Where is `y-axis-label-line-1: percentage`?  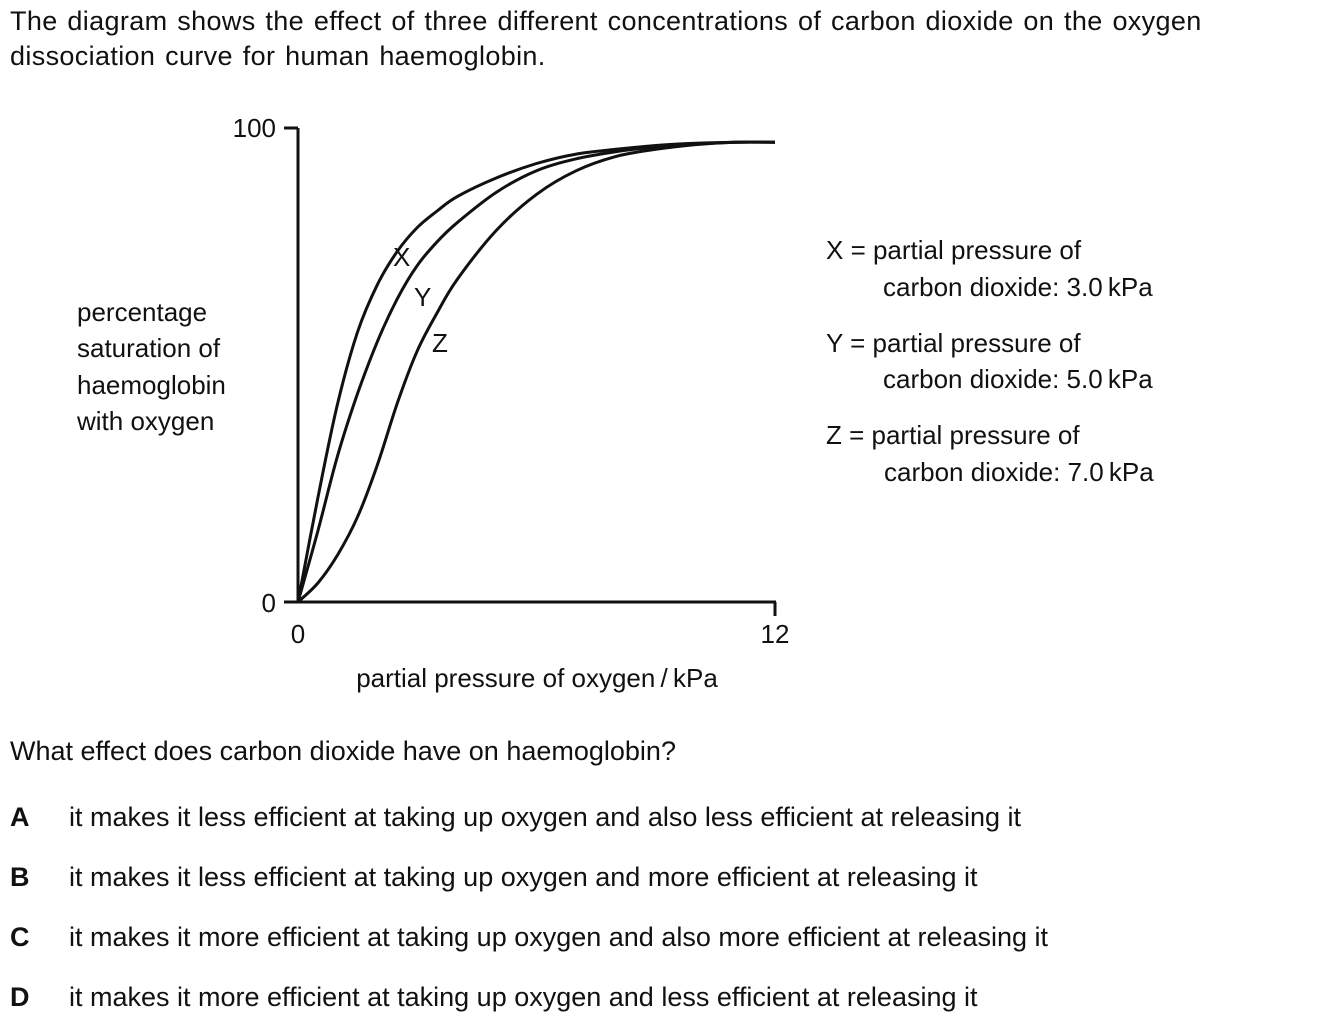
y-axis-label-line-1: percentage is located at coordinates (142, 312).